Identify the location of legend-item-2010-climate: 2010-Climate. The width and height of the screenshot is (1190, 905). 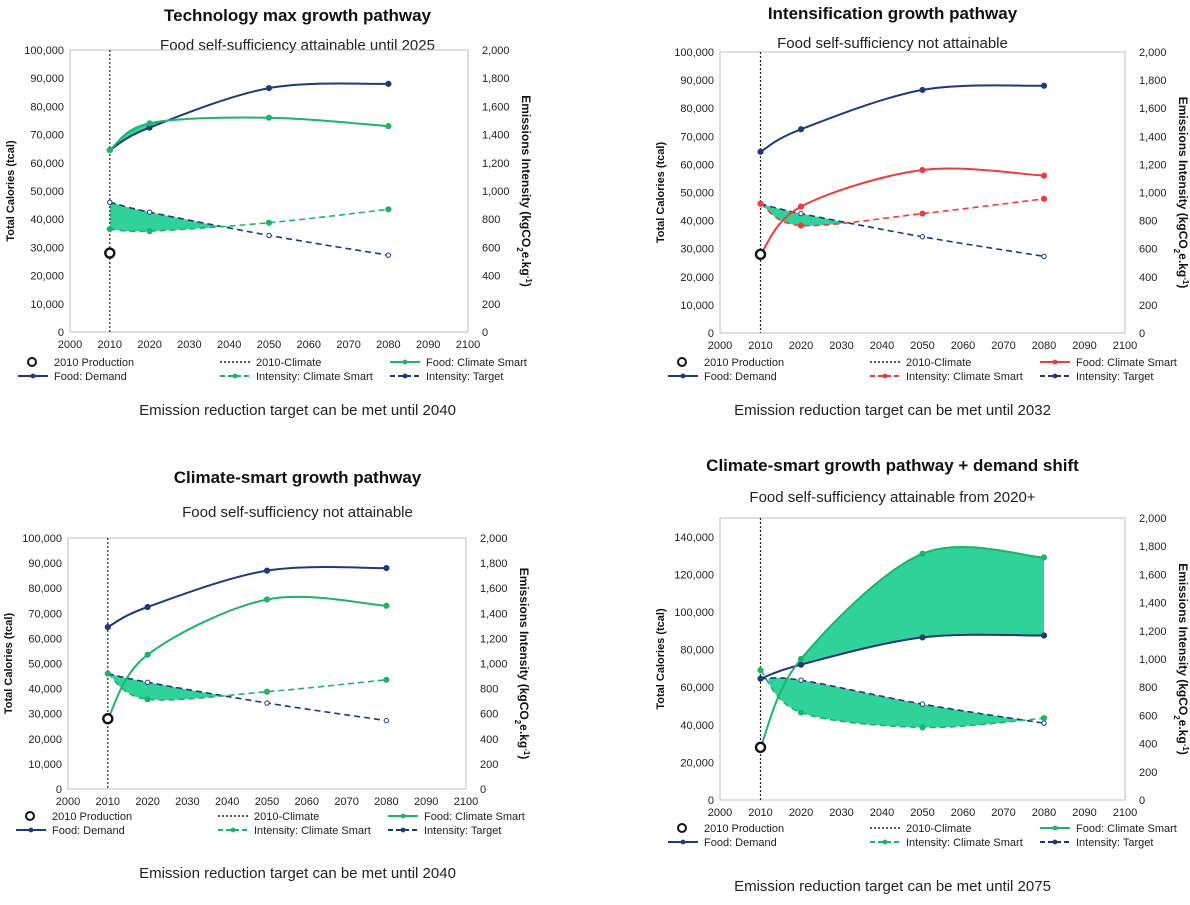
(270, 363).